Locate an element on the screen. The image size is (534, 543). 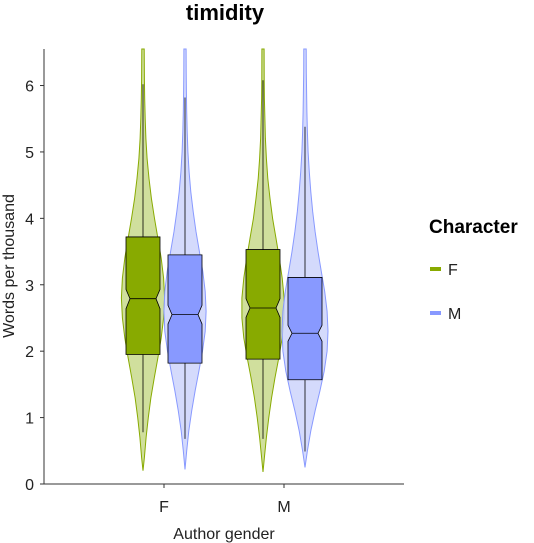
legend: Character F M is located at coordinates (473, 270).